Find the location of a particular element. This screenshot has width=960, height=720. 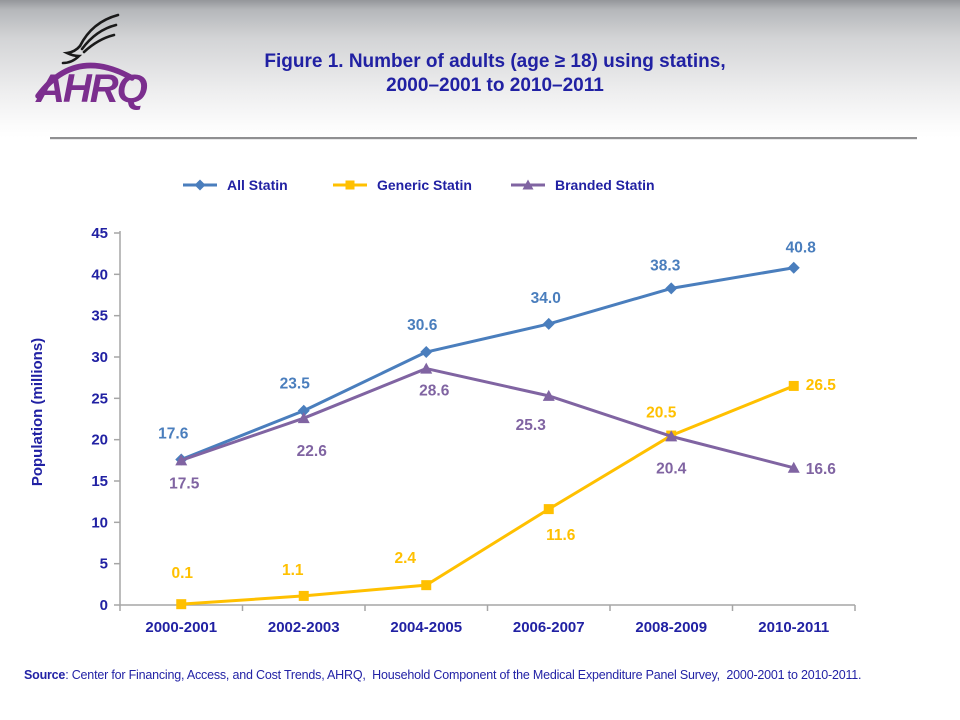

legend-triangle-icon is located at coordinates (528, 184).